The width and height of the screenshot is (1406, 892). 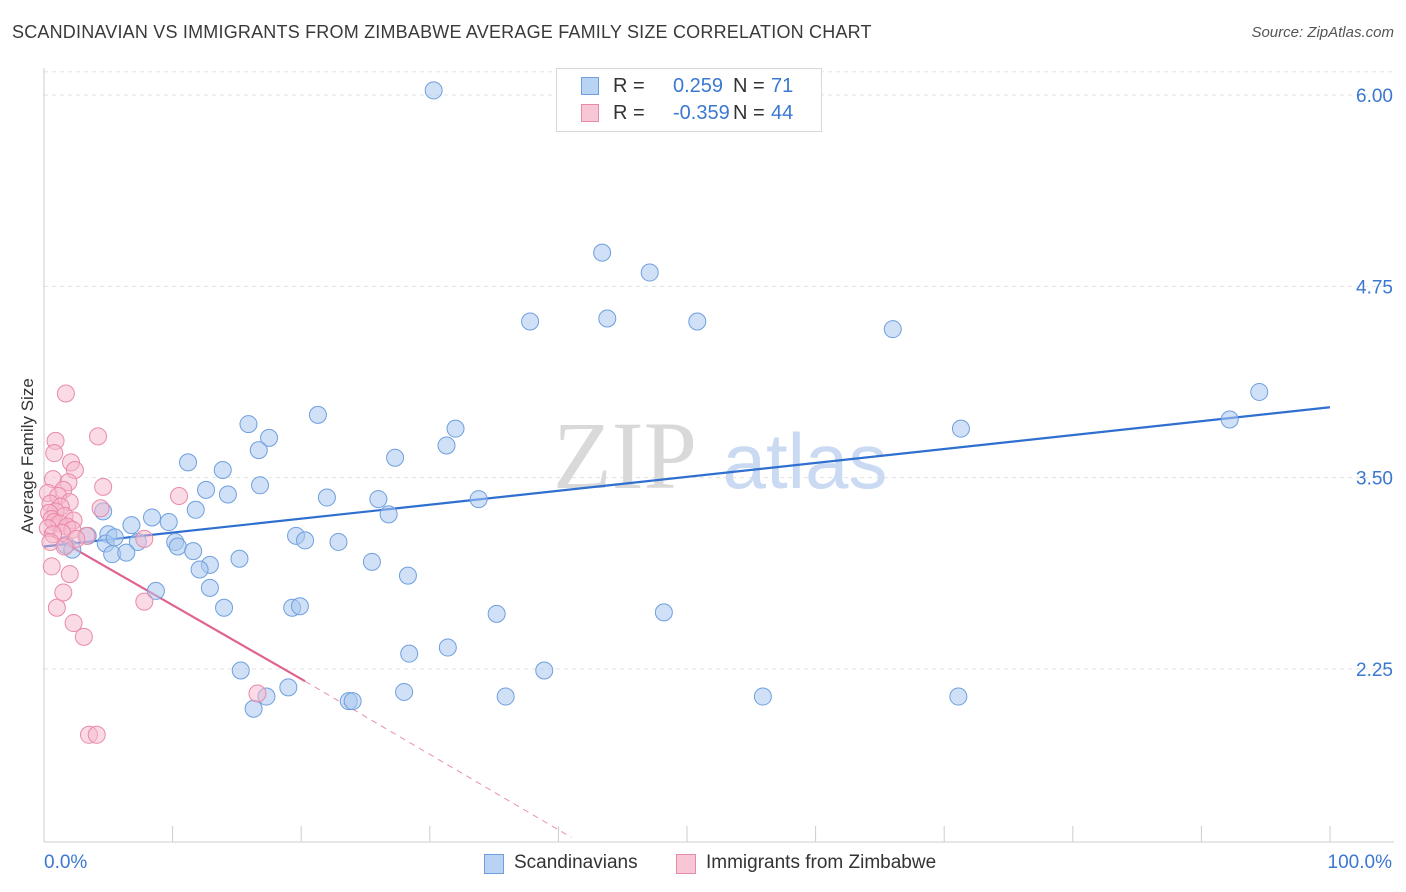 I want to click on scandinavians-trend-line, so click(x=687, y=477).